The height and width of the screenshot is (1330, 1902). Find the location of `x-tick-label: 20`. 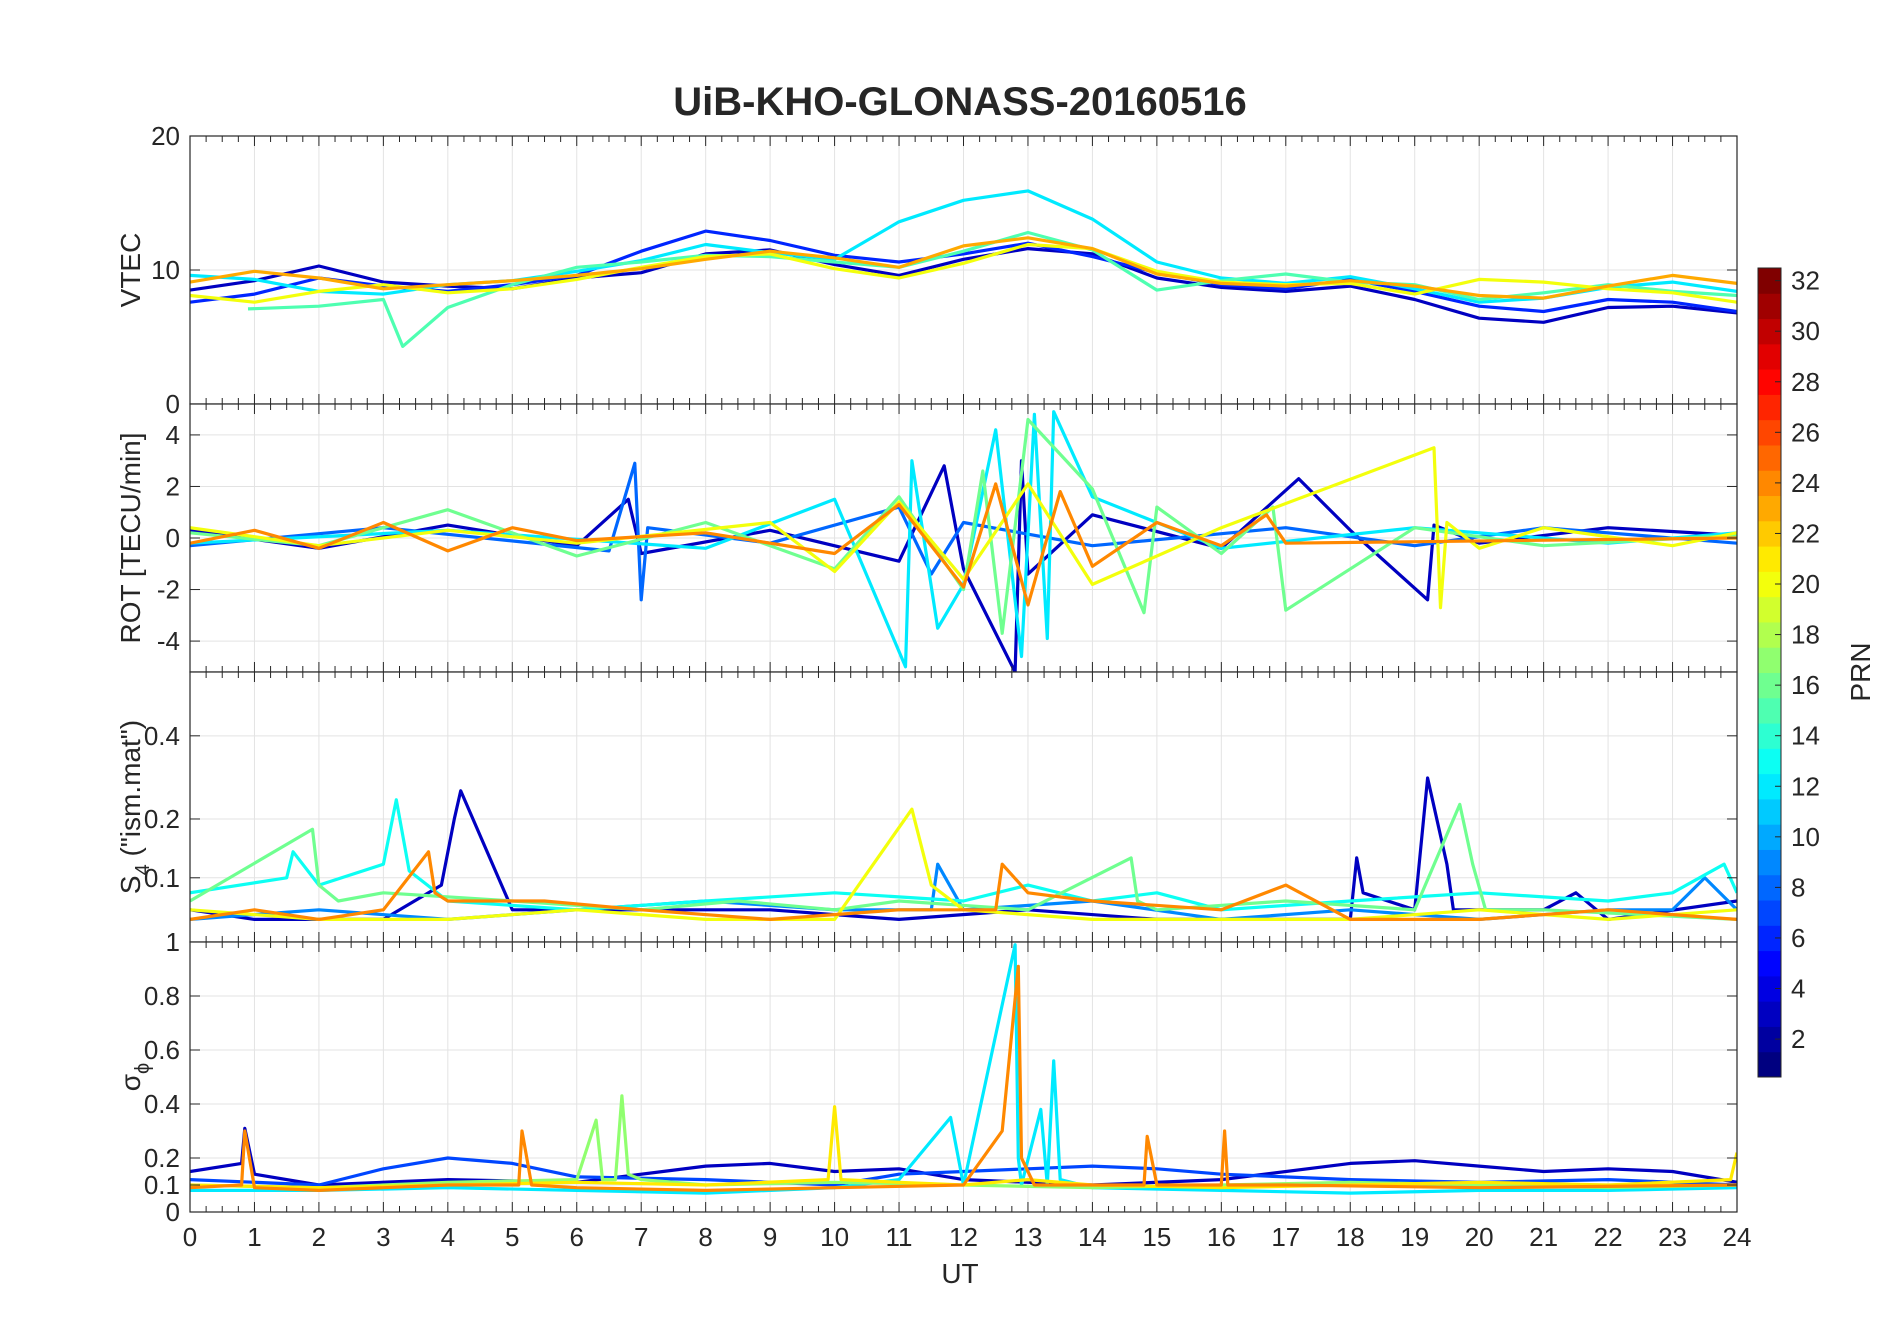

x-tick-label: 20 is located at coordinates (1479, 1237).